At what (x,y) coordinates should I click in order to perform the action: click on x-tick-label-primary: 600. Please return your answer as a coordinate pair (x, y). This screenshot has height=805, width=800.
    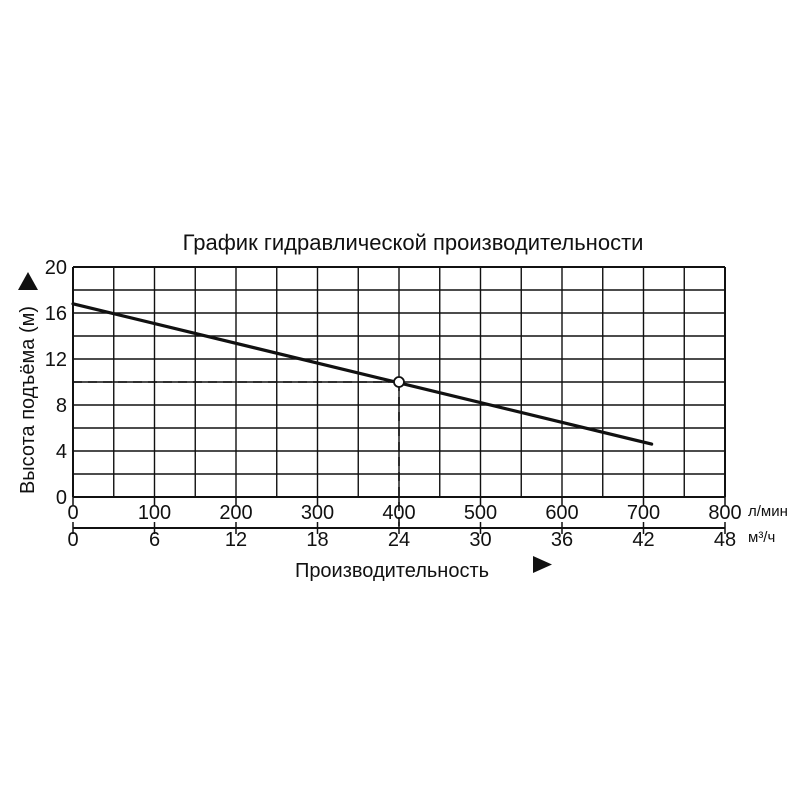
    Looking at the image, I should click on (561, 513).